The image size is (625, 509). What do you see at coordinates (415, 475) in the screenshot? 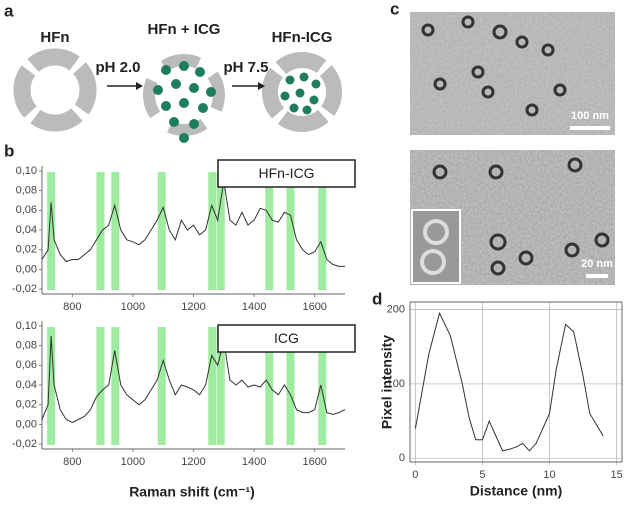
I see `x-tick-label: 0` at bounding box center [415, 475].